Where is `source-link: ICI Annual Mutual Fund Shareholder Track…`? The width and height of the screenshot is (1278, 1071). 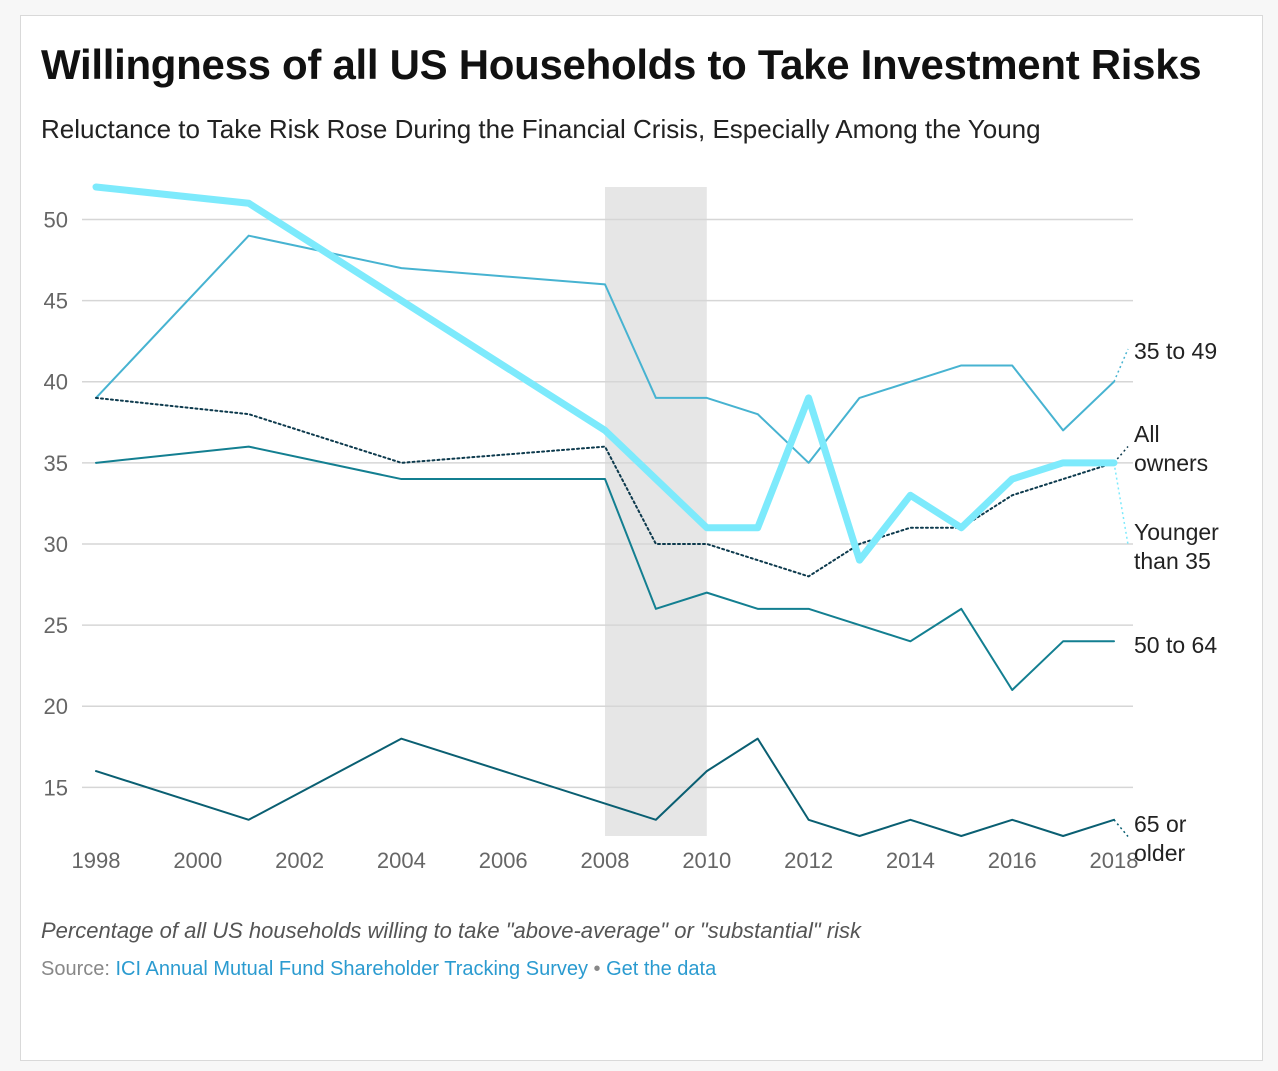 source-link: ICI Annual Mutual Fund Shareholder Track… is located at coordinates (351, 969).